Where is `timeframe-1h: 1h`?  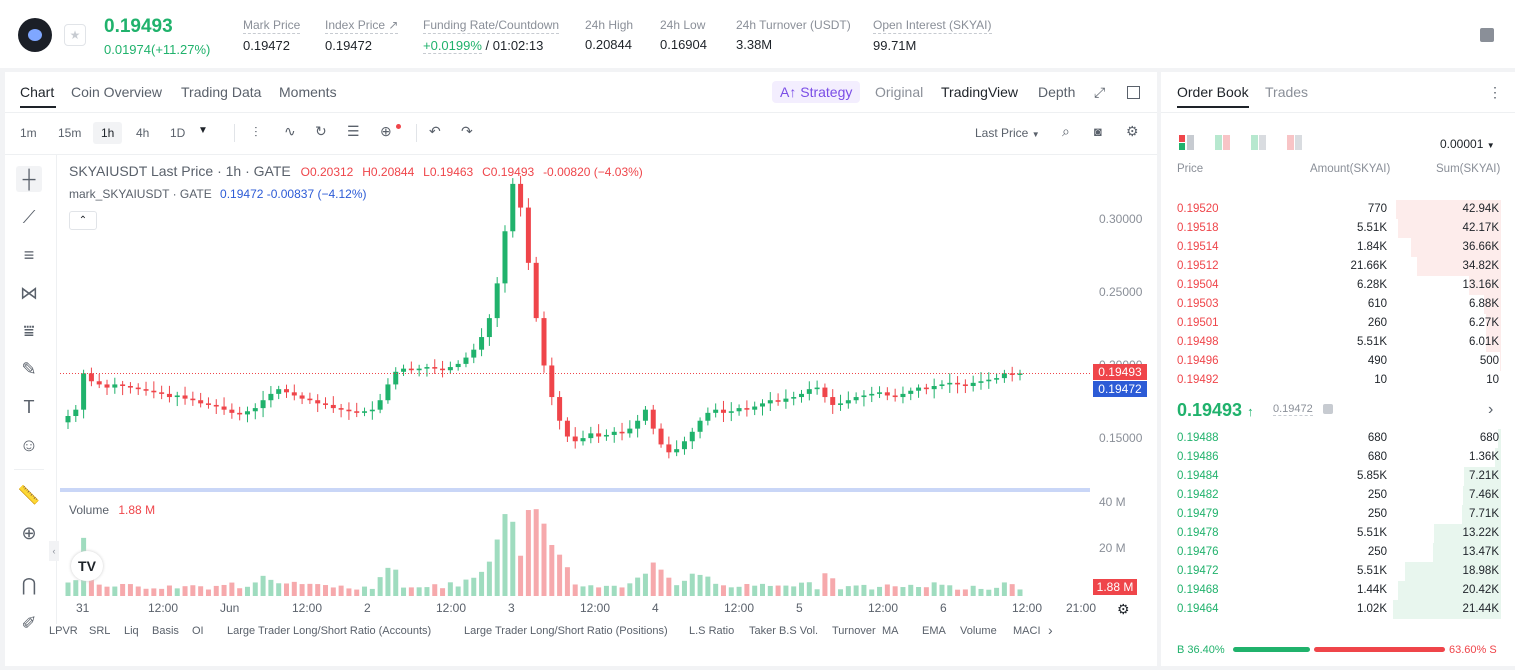 timeframe-1h: 1h is located at coordinates (108, 133).